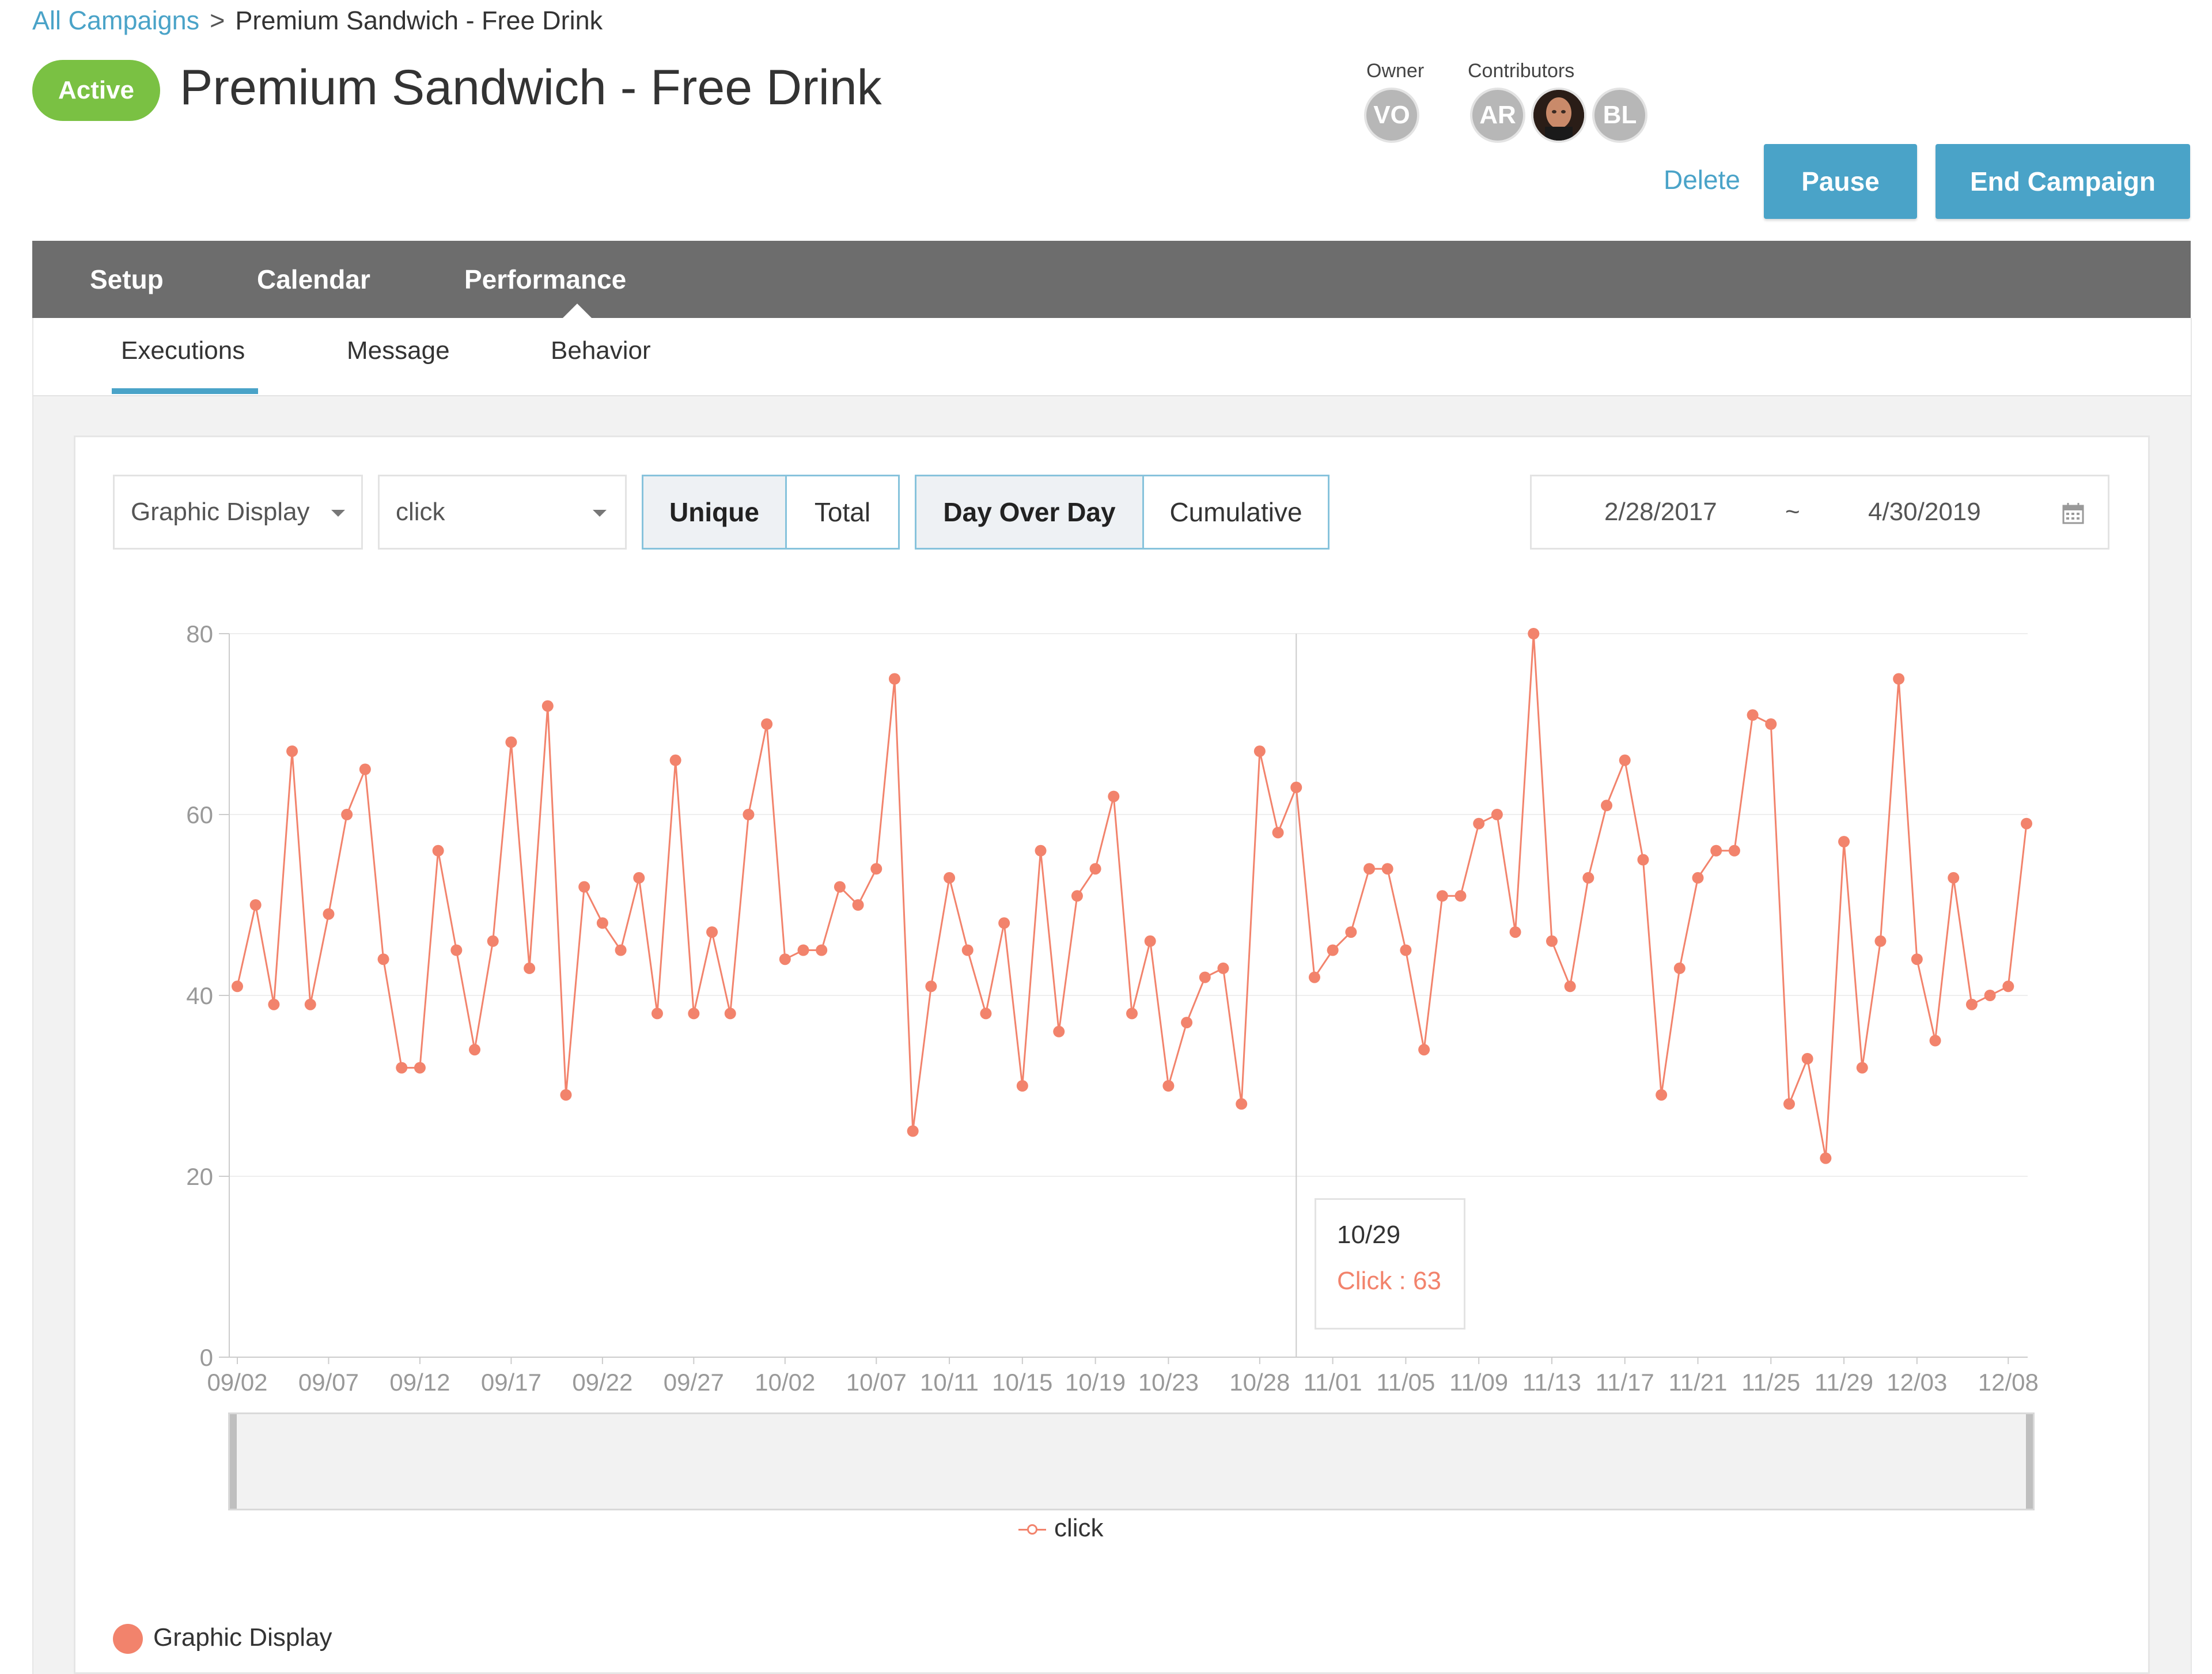 The height and width of the screenshot is (1674, 2212). I want to click on subtab-executions: Executions, so click(183, 350).